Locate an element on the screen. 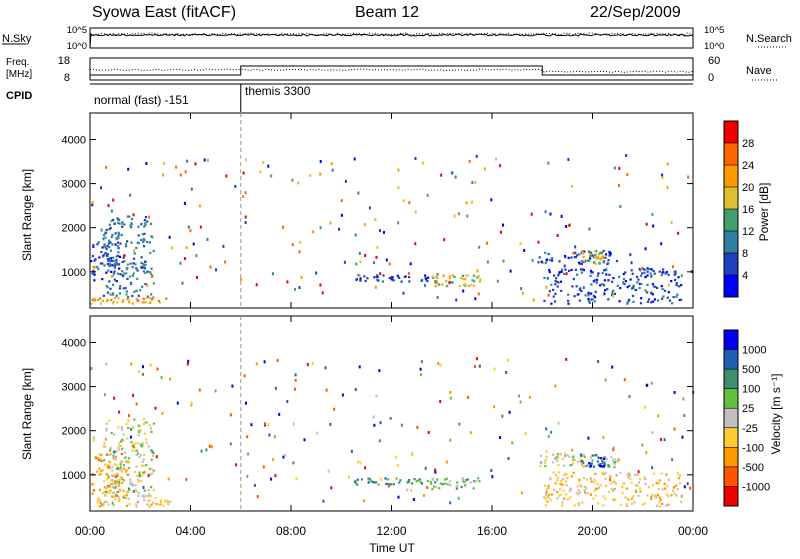 This screenshot has height=559, width=800. colorbar-segment is located at coordinates (731, 340).